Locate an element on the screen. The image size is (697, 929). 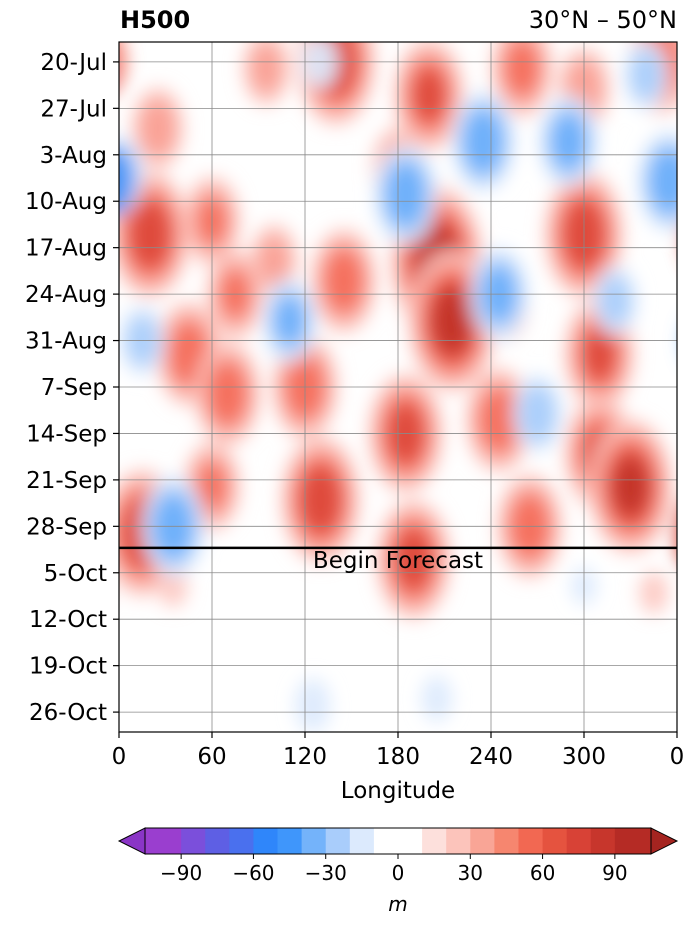
x-axis: 0 60 120 180 240 300 0 is located at coordinates (398, 751).